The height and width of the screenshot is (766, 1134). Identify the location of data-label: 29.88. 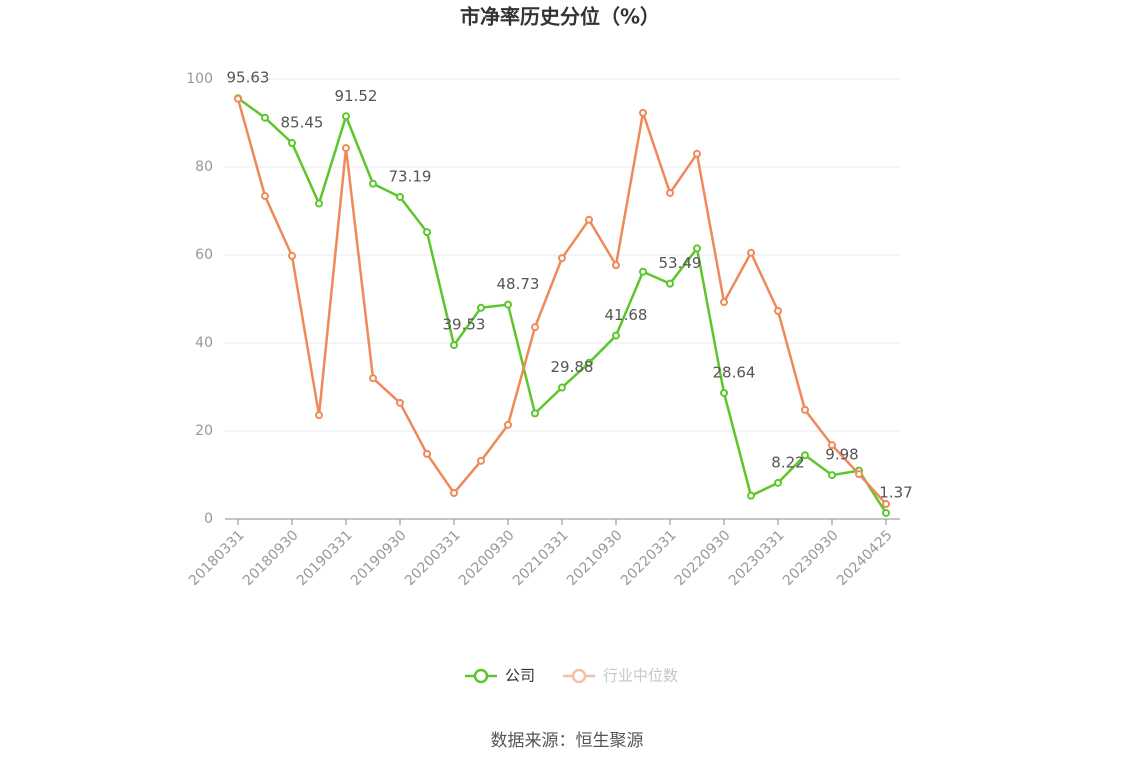
(572, 367).